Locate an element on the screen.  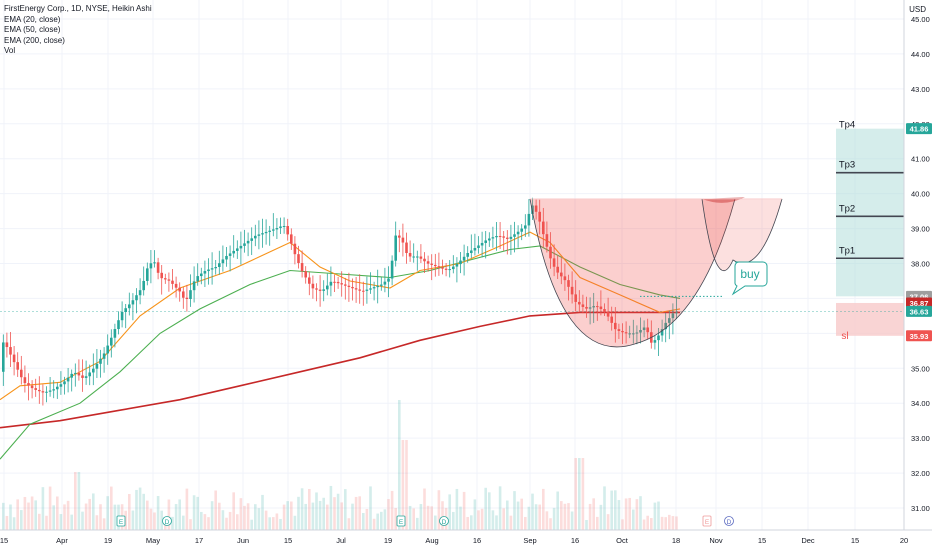
dividend-marker is located at coordinates (729, 521).